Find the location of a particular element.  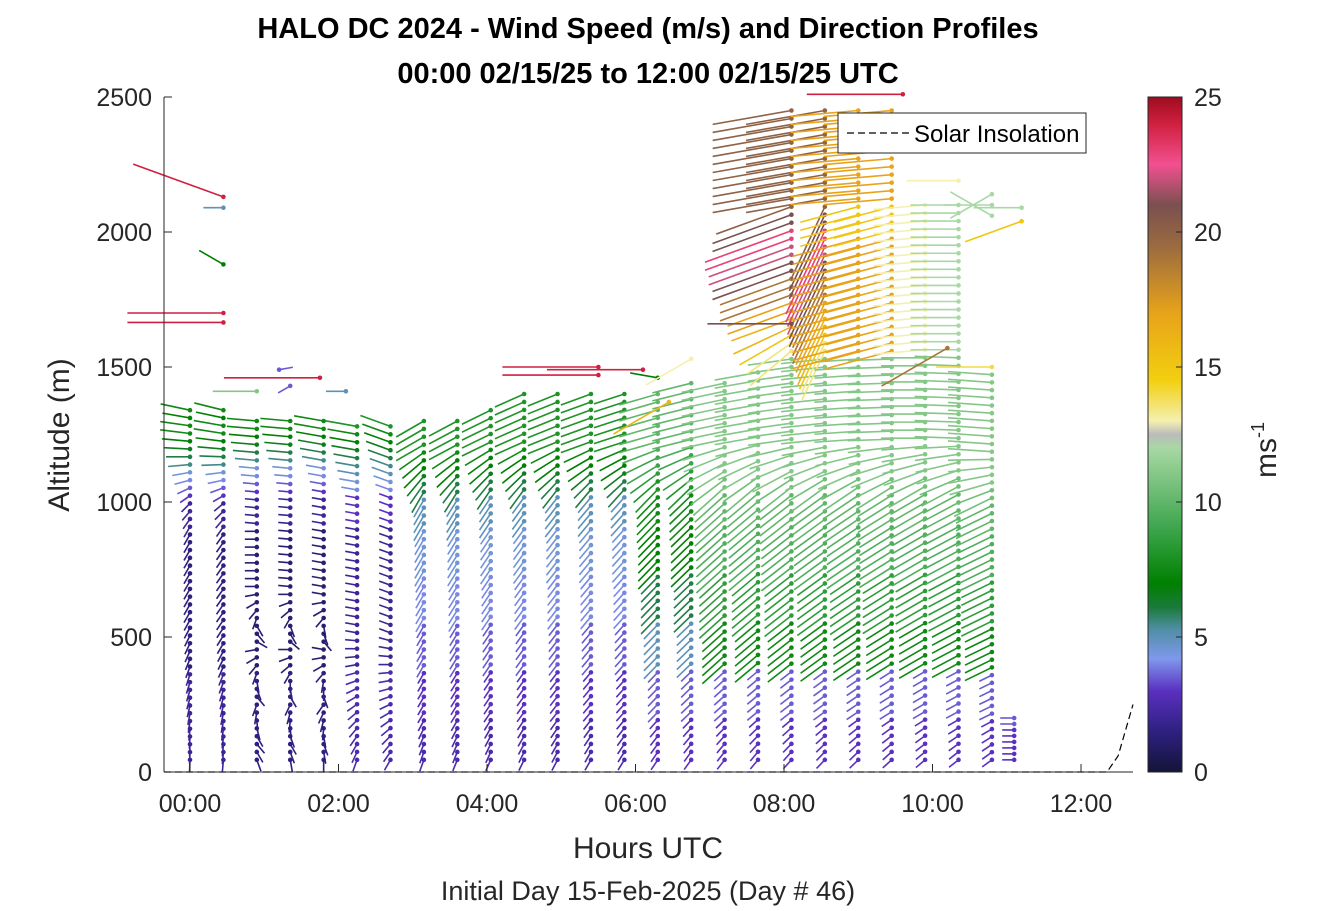

colorbar-gradient is located at coordinates (1165, 434).